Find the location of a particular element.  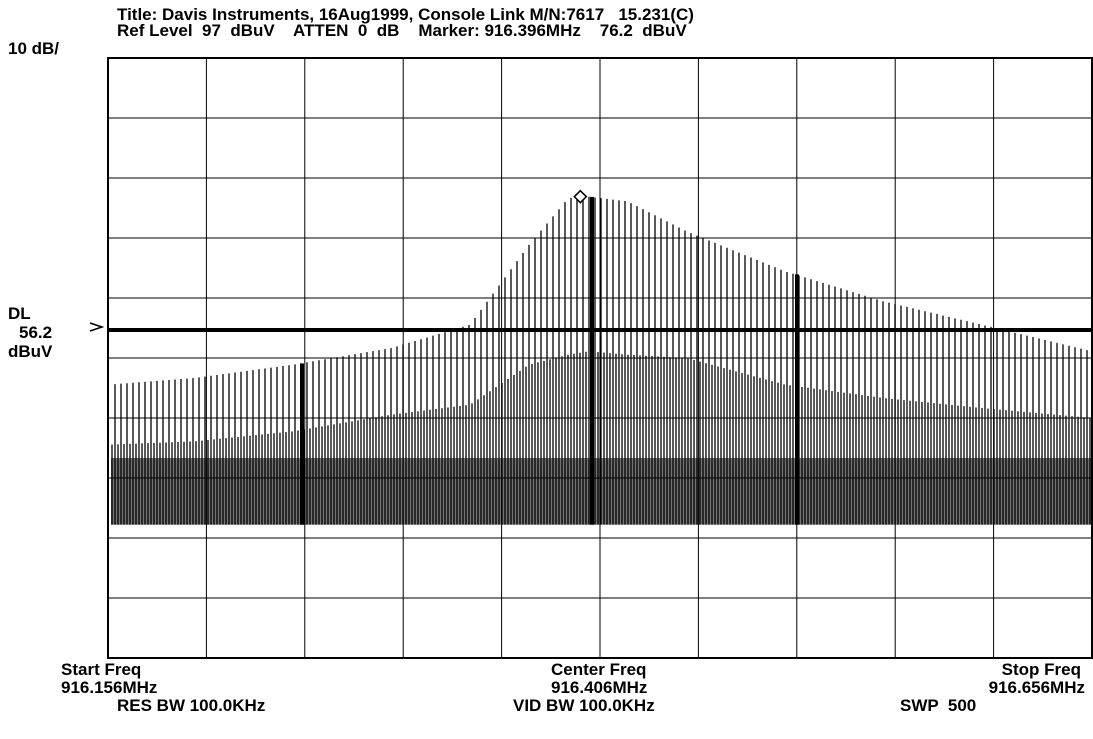

display-line-unit: dBuV is located at coordinates (30, 351).